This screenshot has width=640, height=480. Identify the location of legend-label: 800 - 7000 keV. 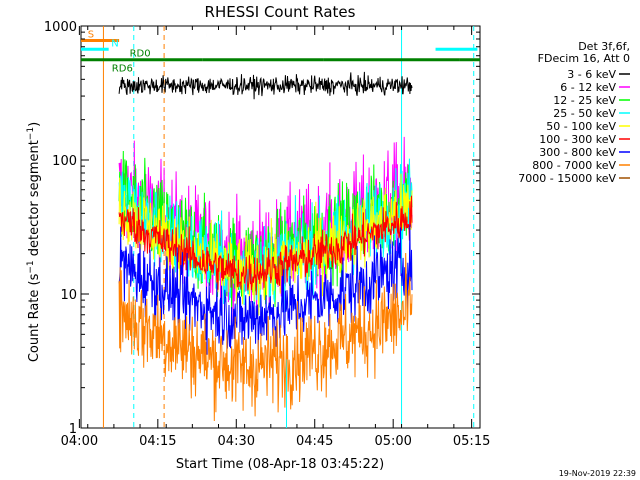
(574, 165).